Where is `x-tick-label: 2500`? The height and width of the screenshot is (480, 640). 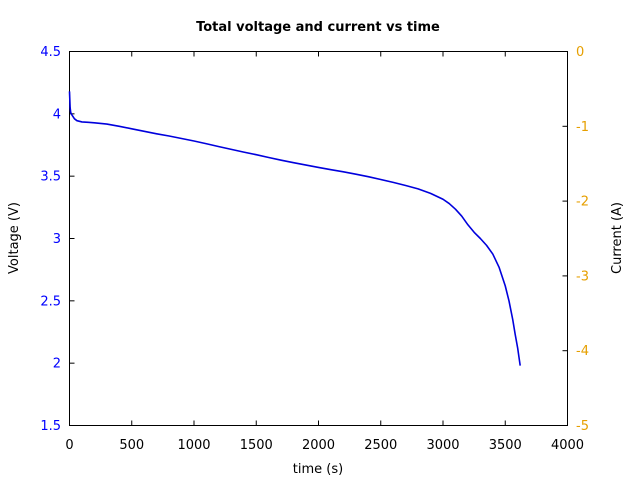 x-tick-label: 2500 is located at coordinates (380, 445).